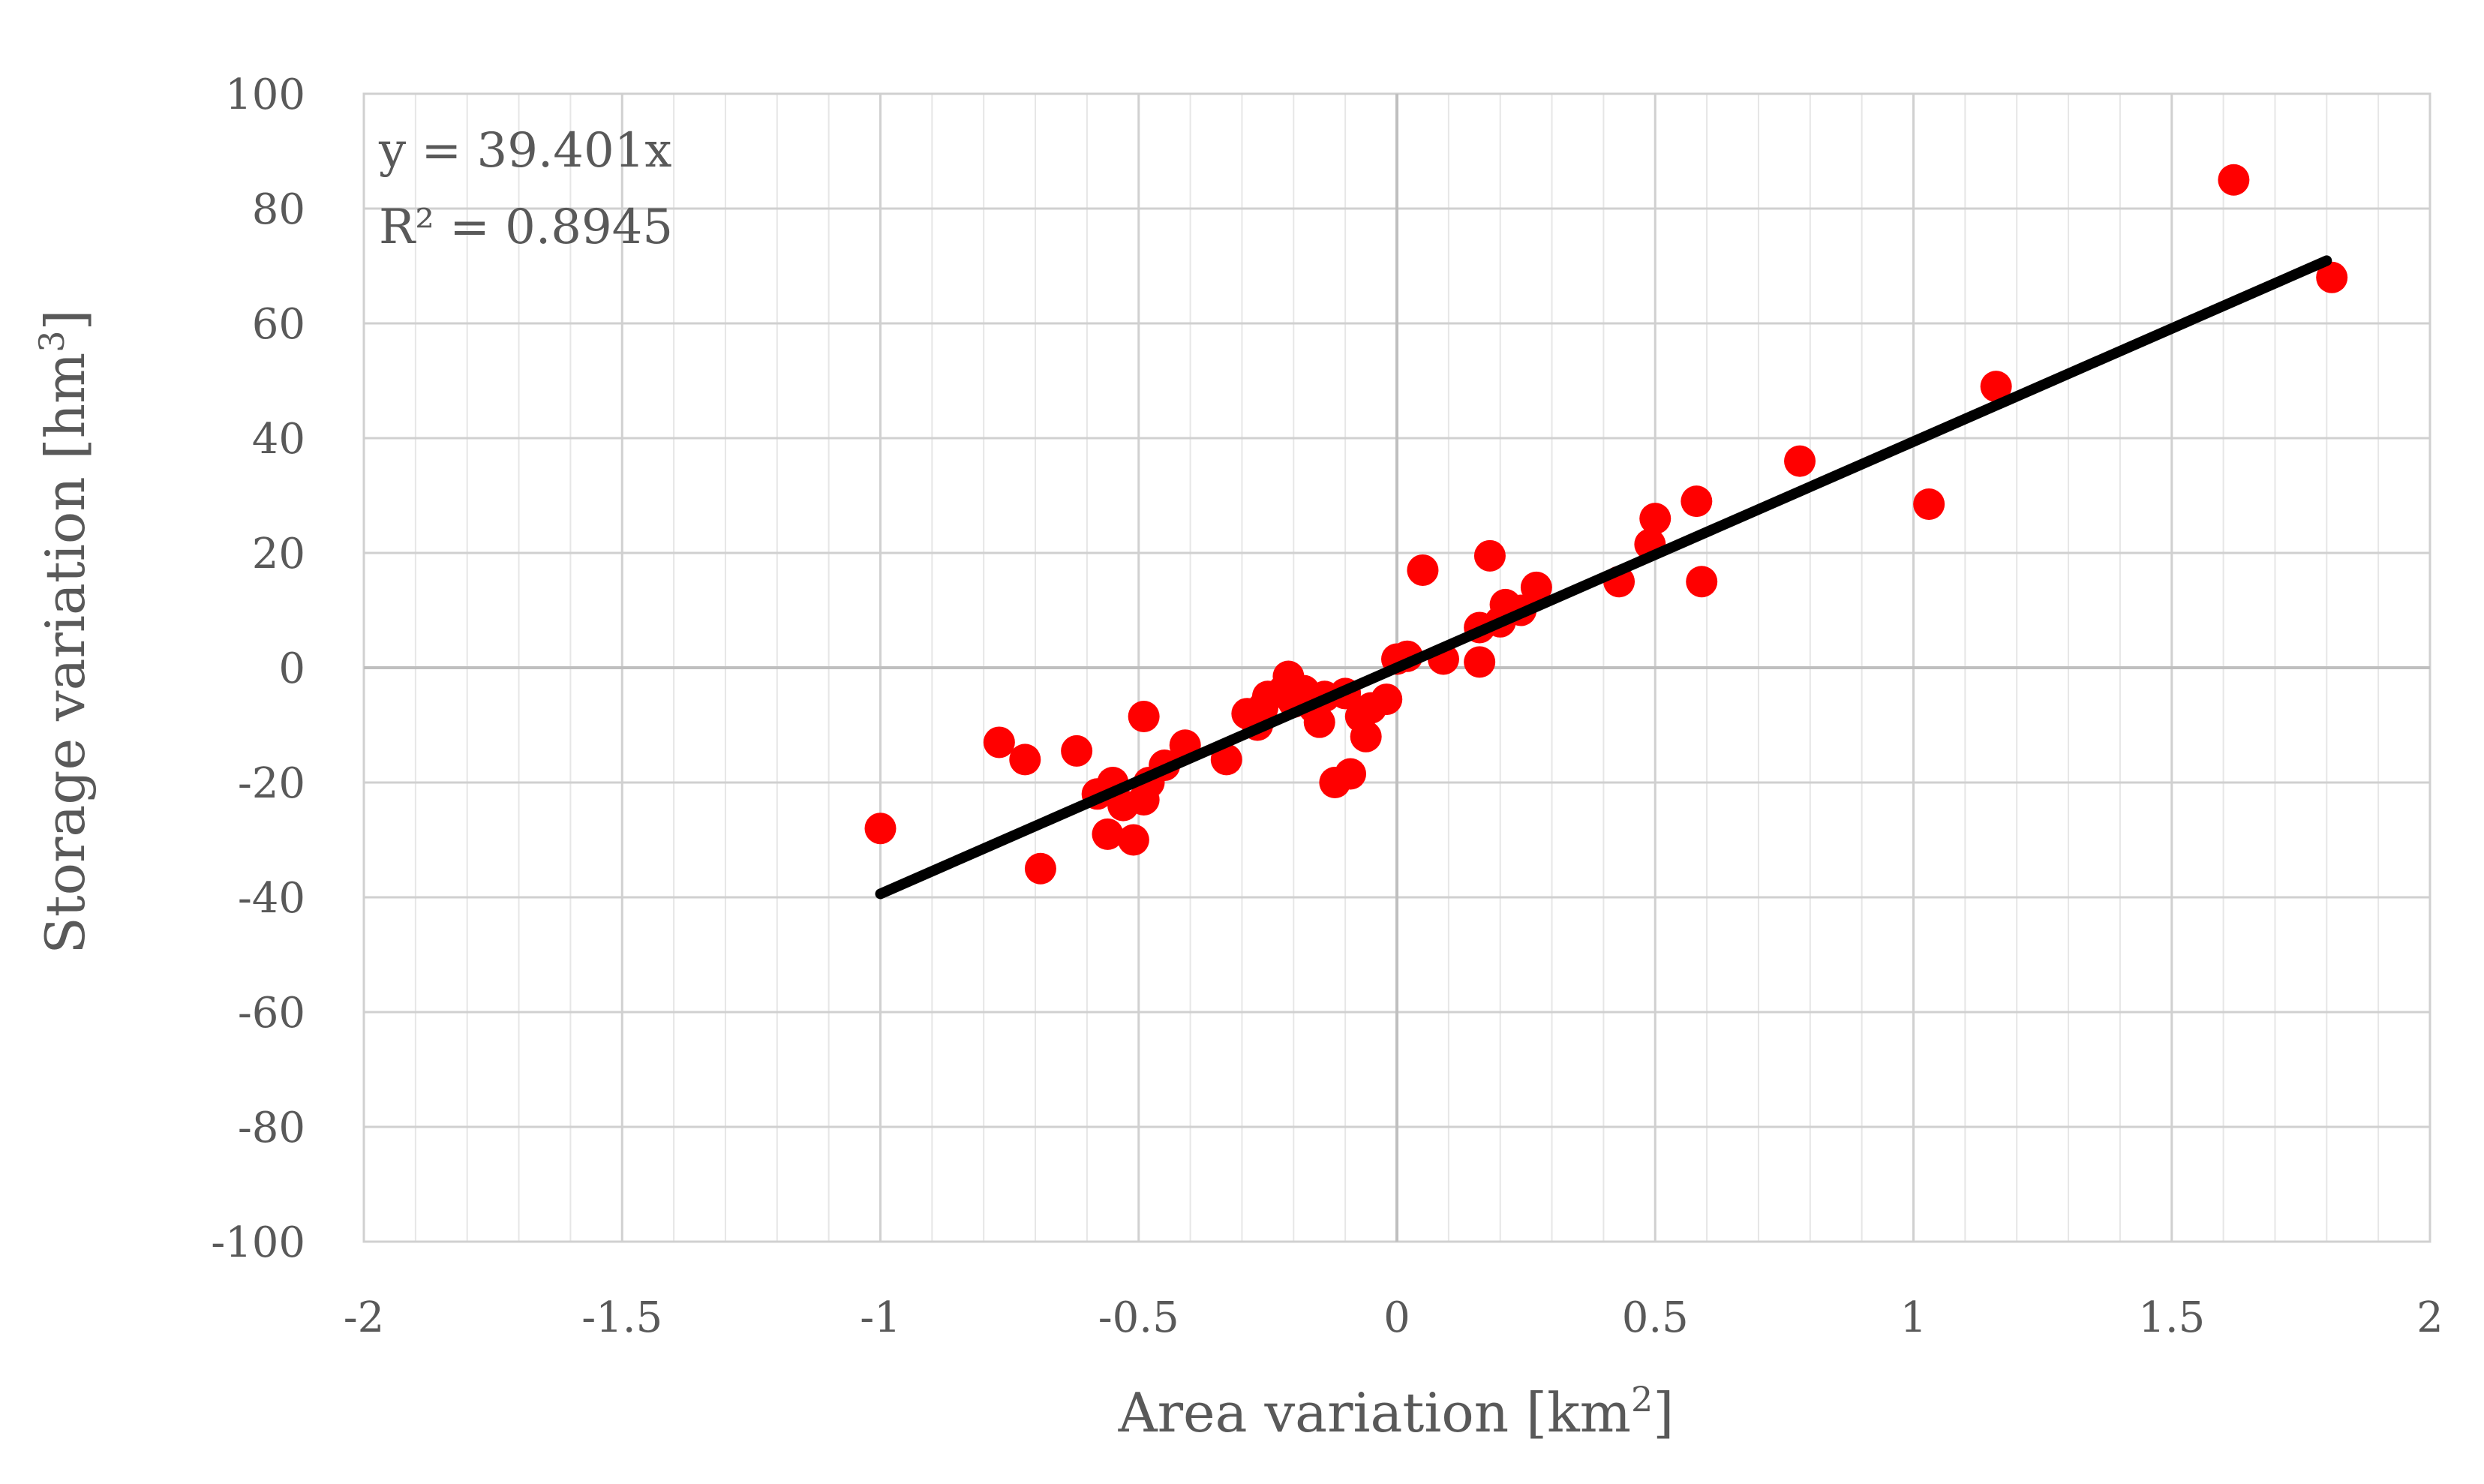 This screenshot has height=1484, width=2484. What do you see at coordinates (278, 439) in the screenshot?
I see `y-tick-label: 40` at bounding box center [278, 439].